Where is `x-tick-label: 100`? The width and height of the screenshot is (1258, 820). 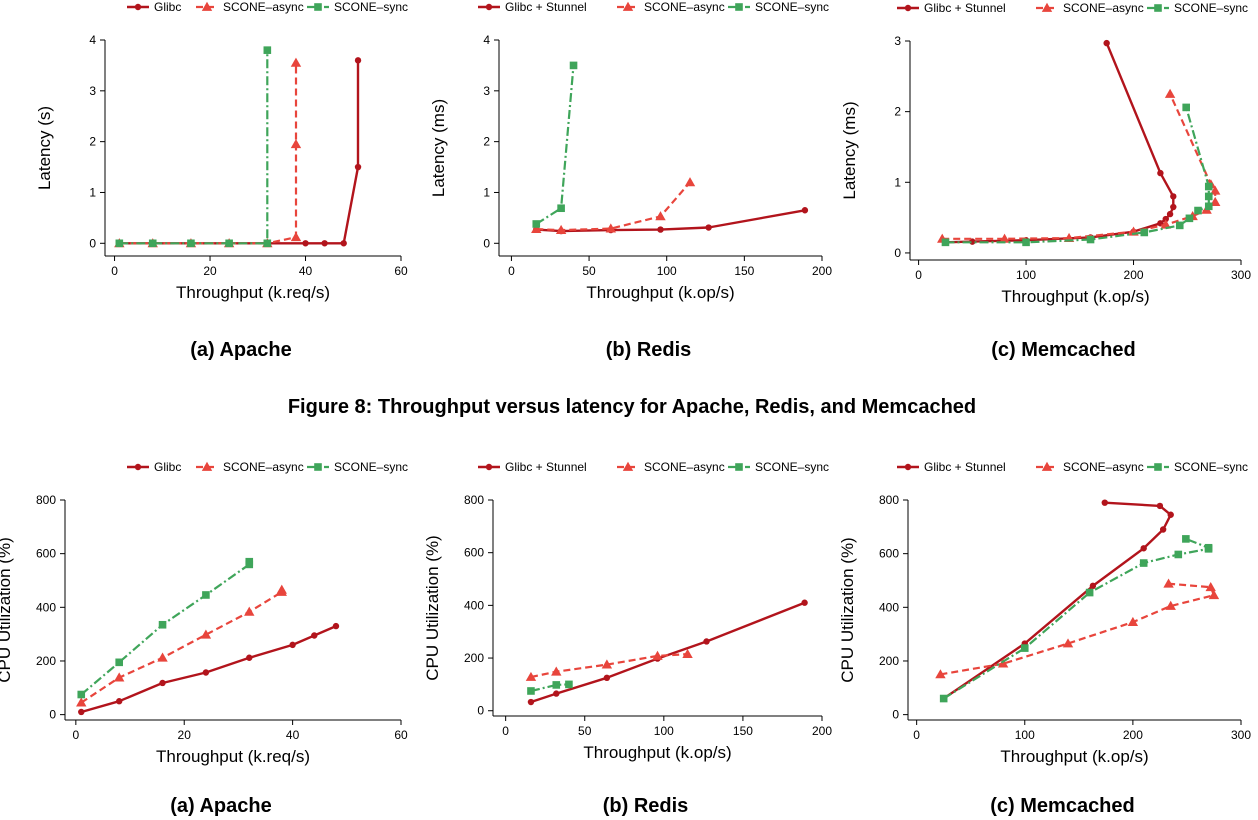 x-tick-label: 100 is located at coordinates (1026, 275).